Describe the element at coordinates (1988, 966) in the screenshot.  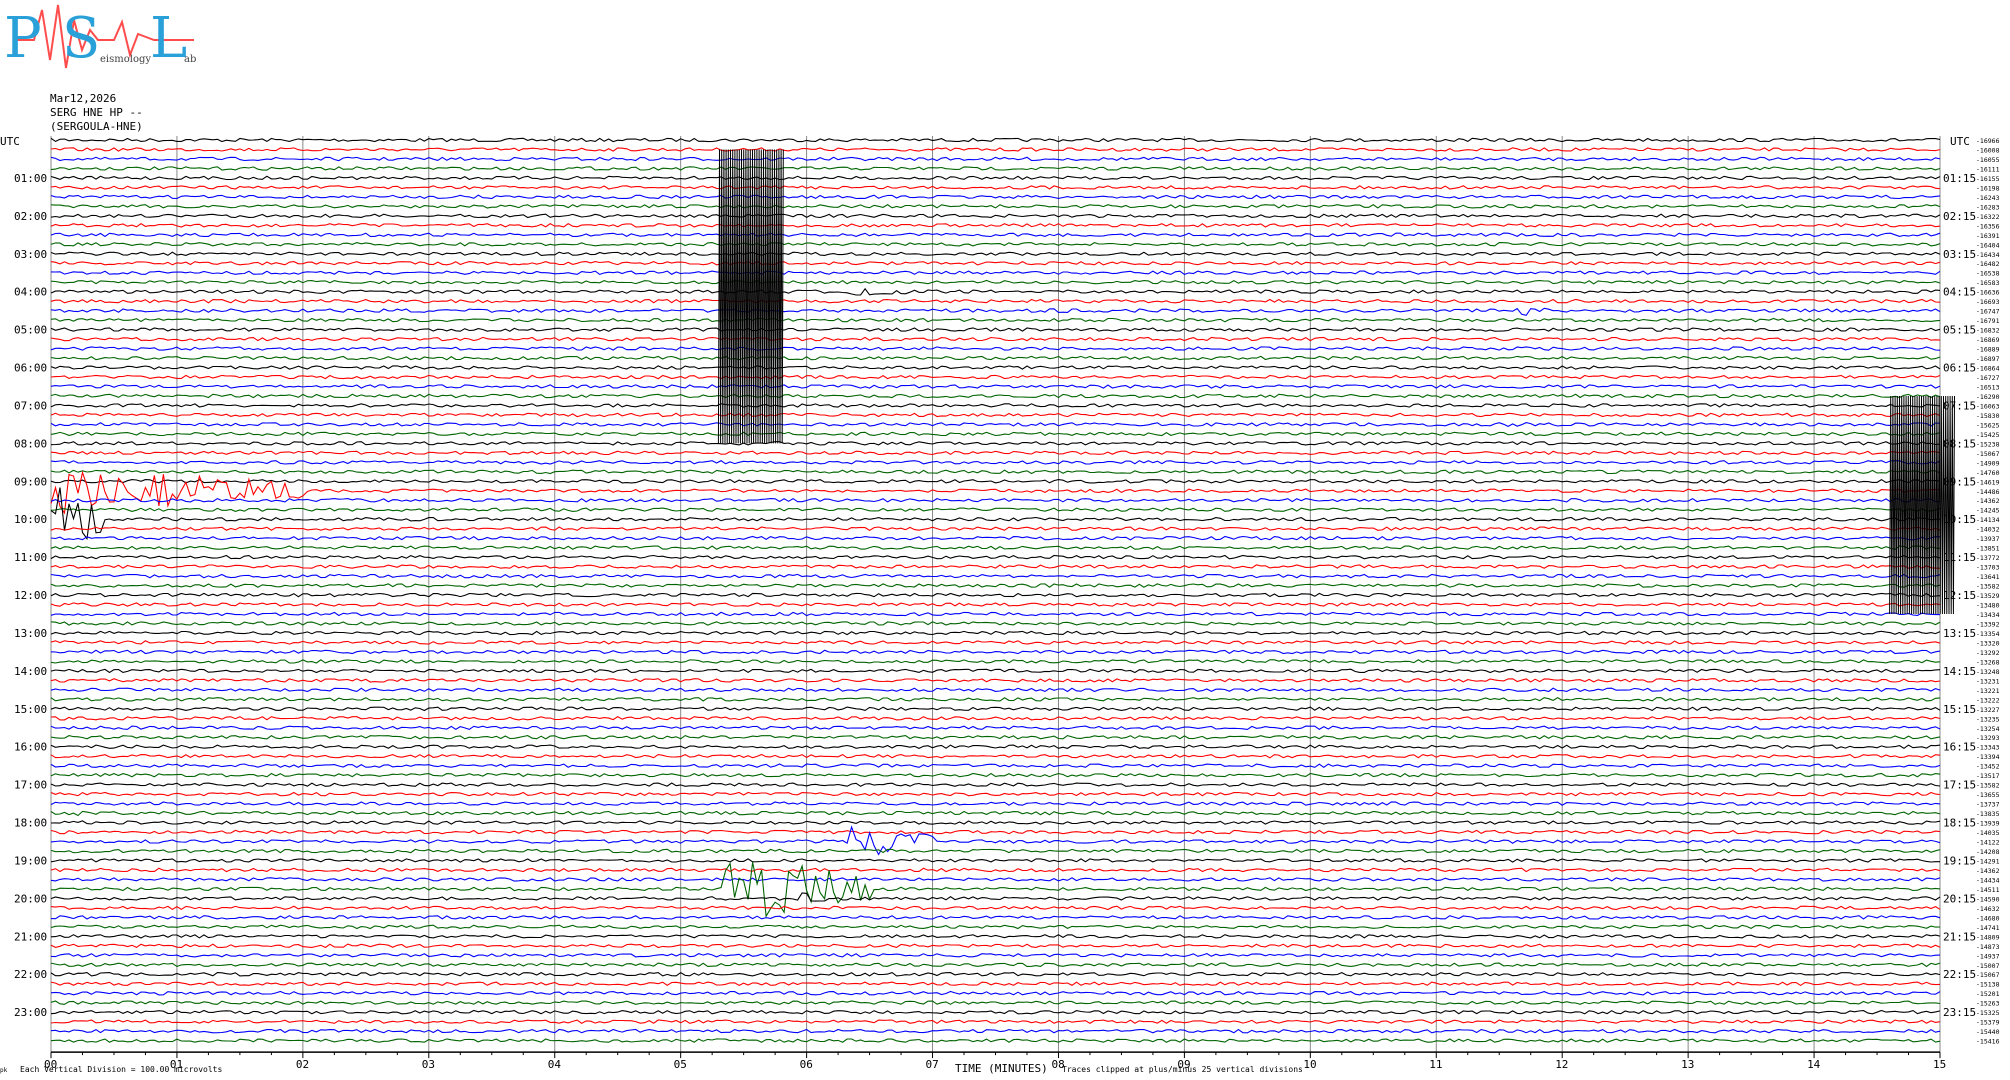
I see `trace-mean-label: -15007` at that location.